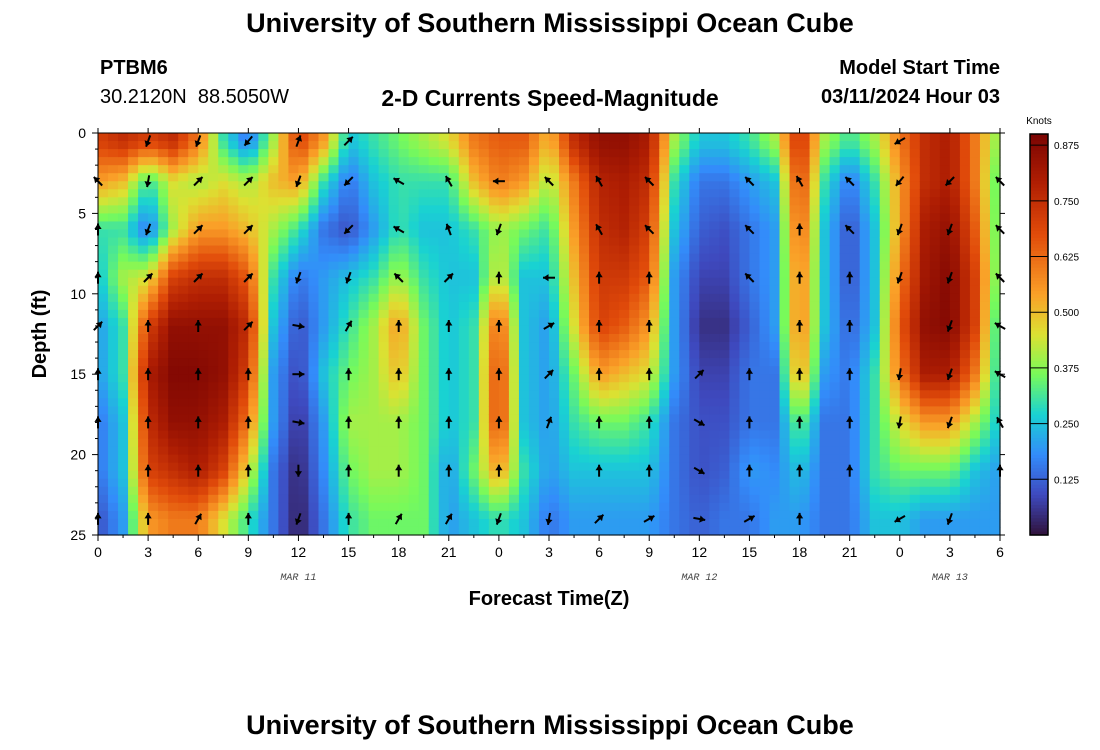 This screenshot has width=1100, height=750. Describe the element at coordinates (750, 552) in the screenshot. I see `x-tick-label: 15` at that location.